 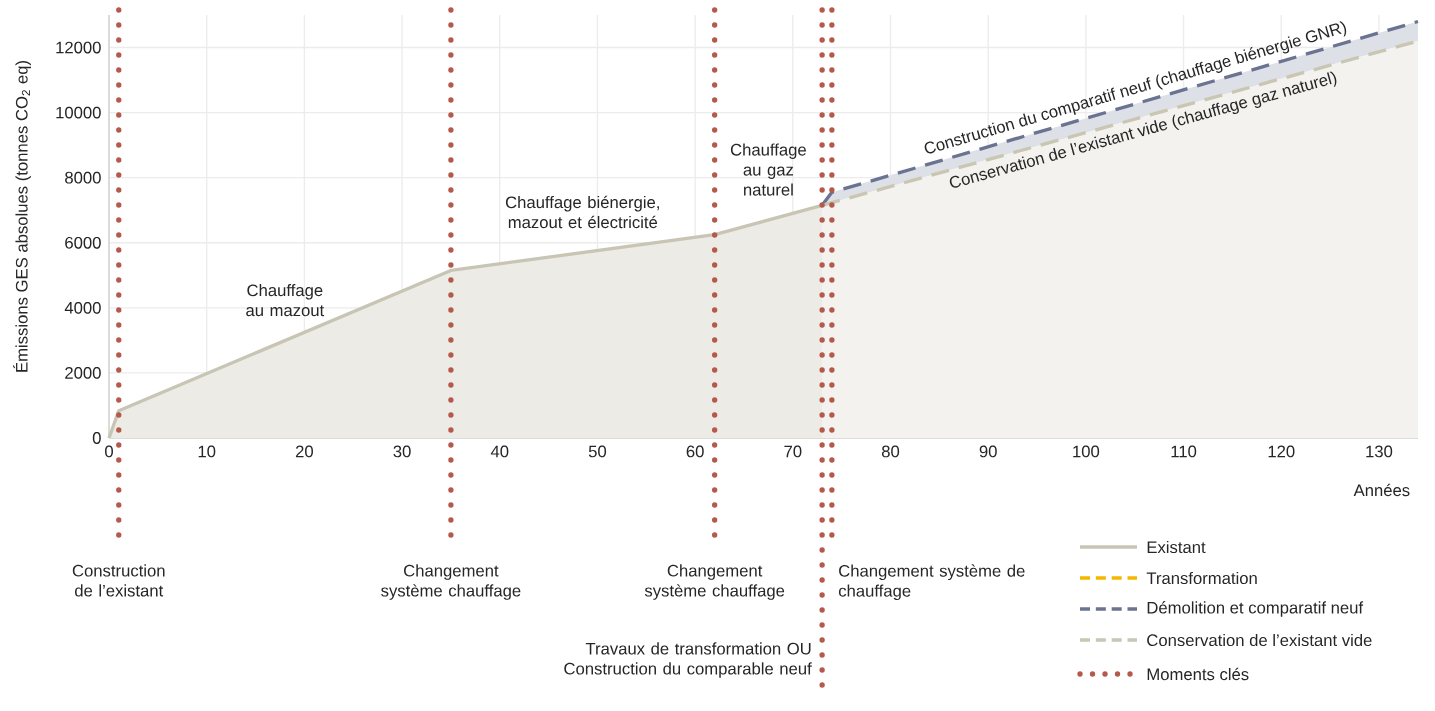 What do you see at coordinates (890, 451) in the screenshot?
I see `x-tick-label: 80` at bounding box center [890, 451].